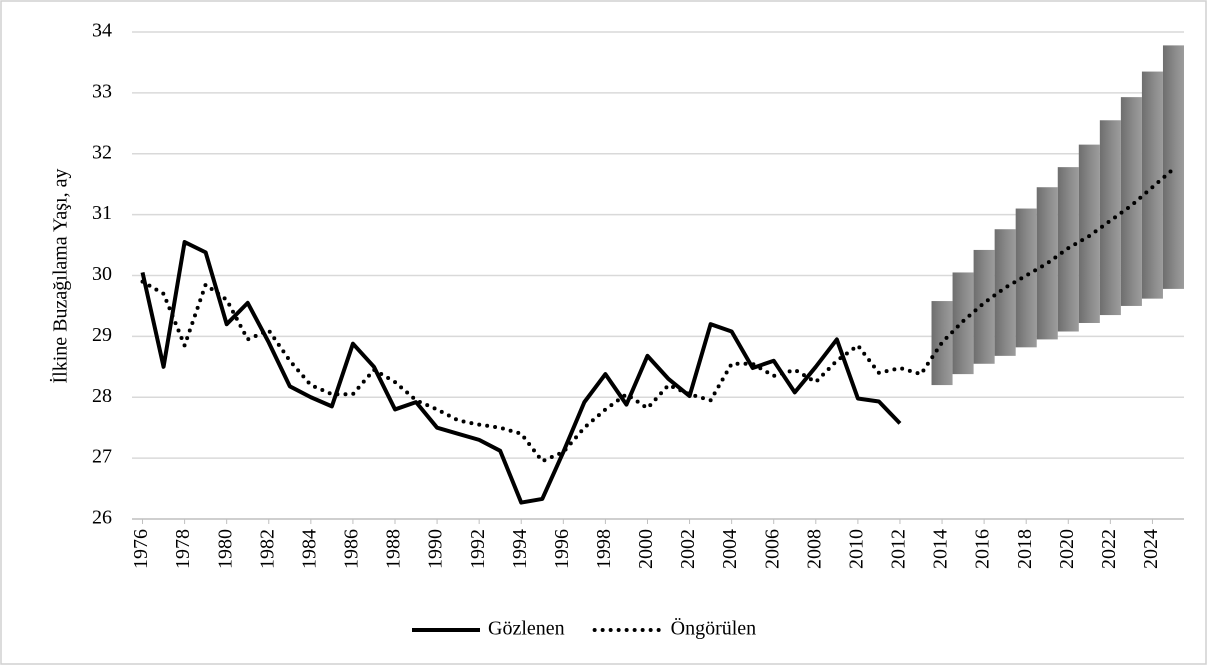 This screenshot has width=1208, height=666. What do you see at coordinates (520, 549) in the screenshot?
I see `x-tick-label: 1994` at bounding box center [520, 549].